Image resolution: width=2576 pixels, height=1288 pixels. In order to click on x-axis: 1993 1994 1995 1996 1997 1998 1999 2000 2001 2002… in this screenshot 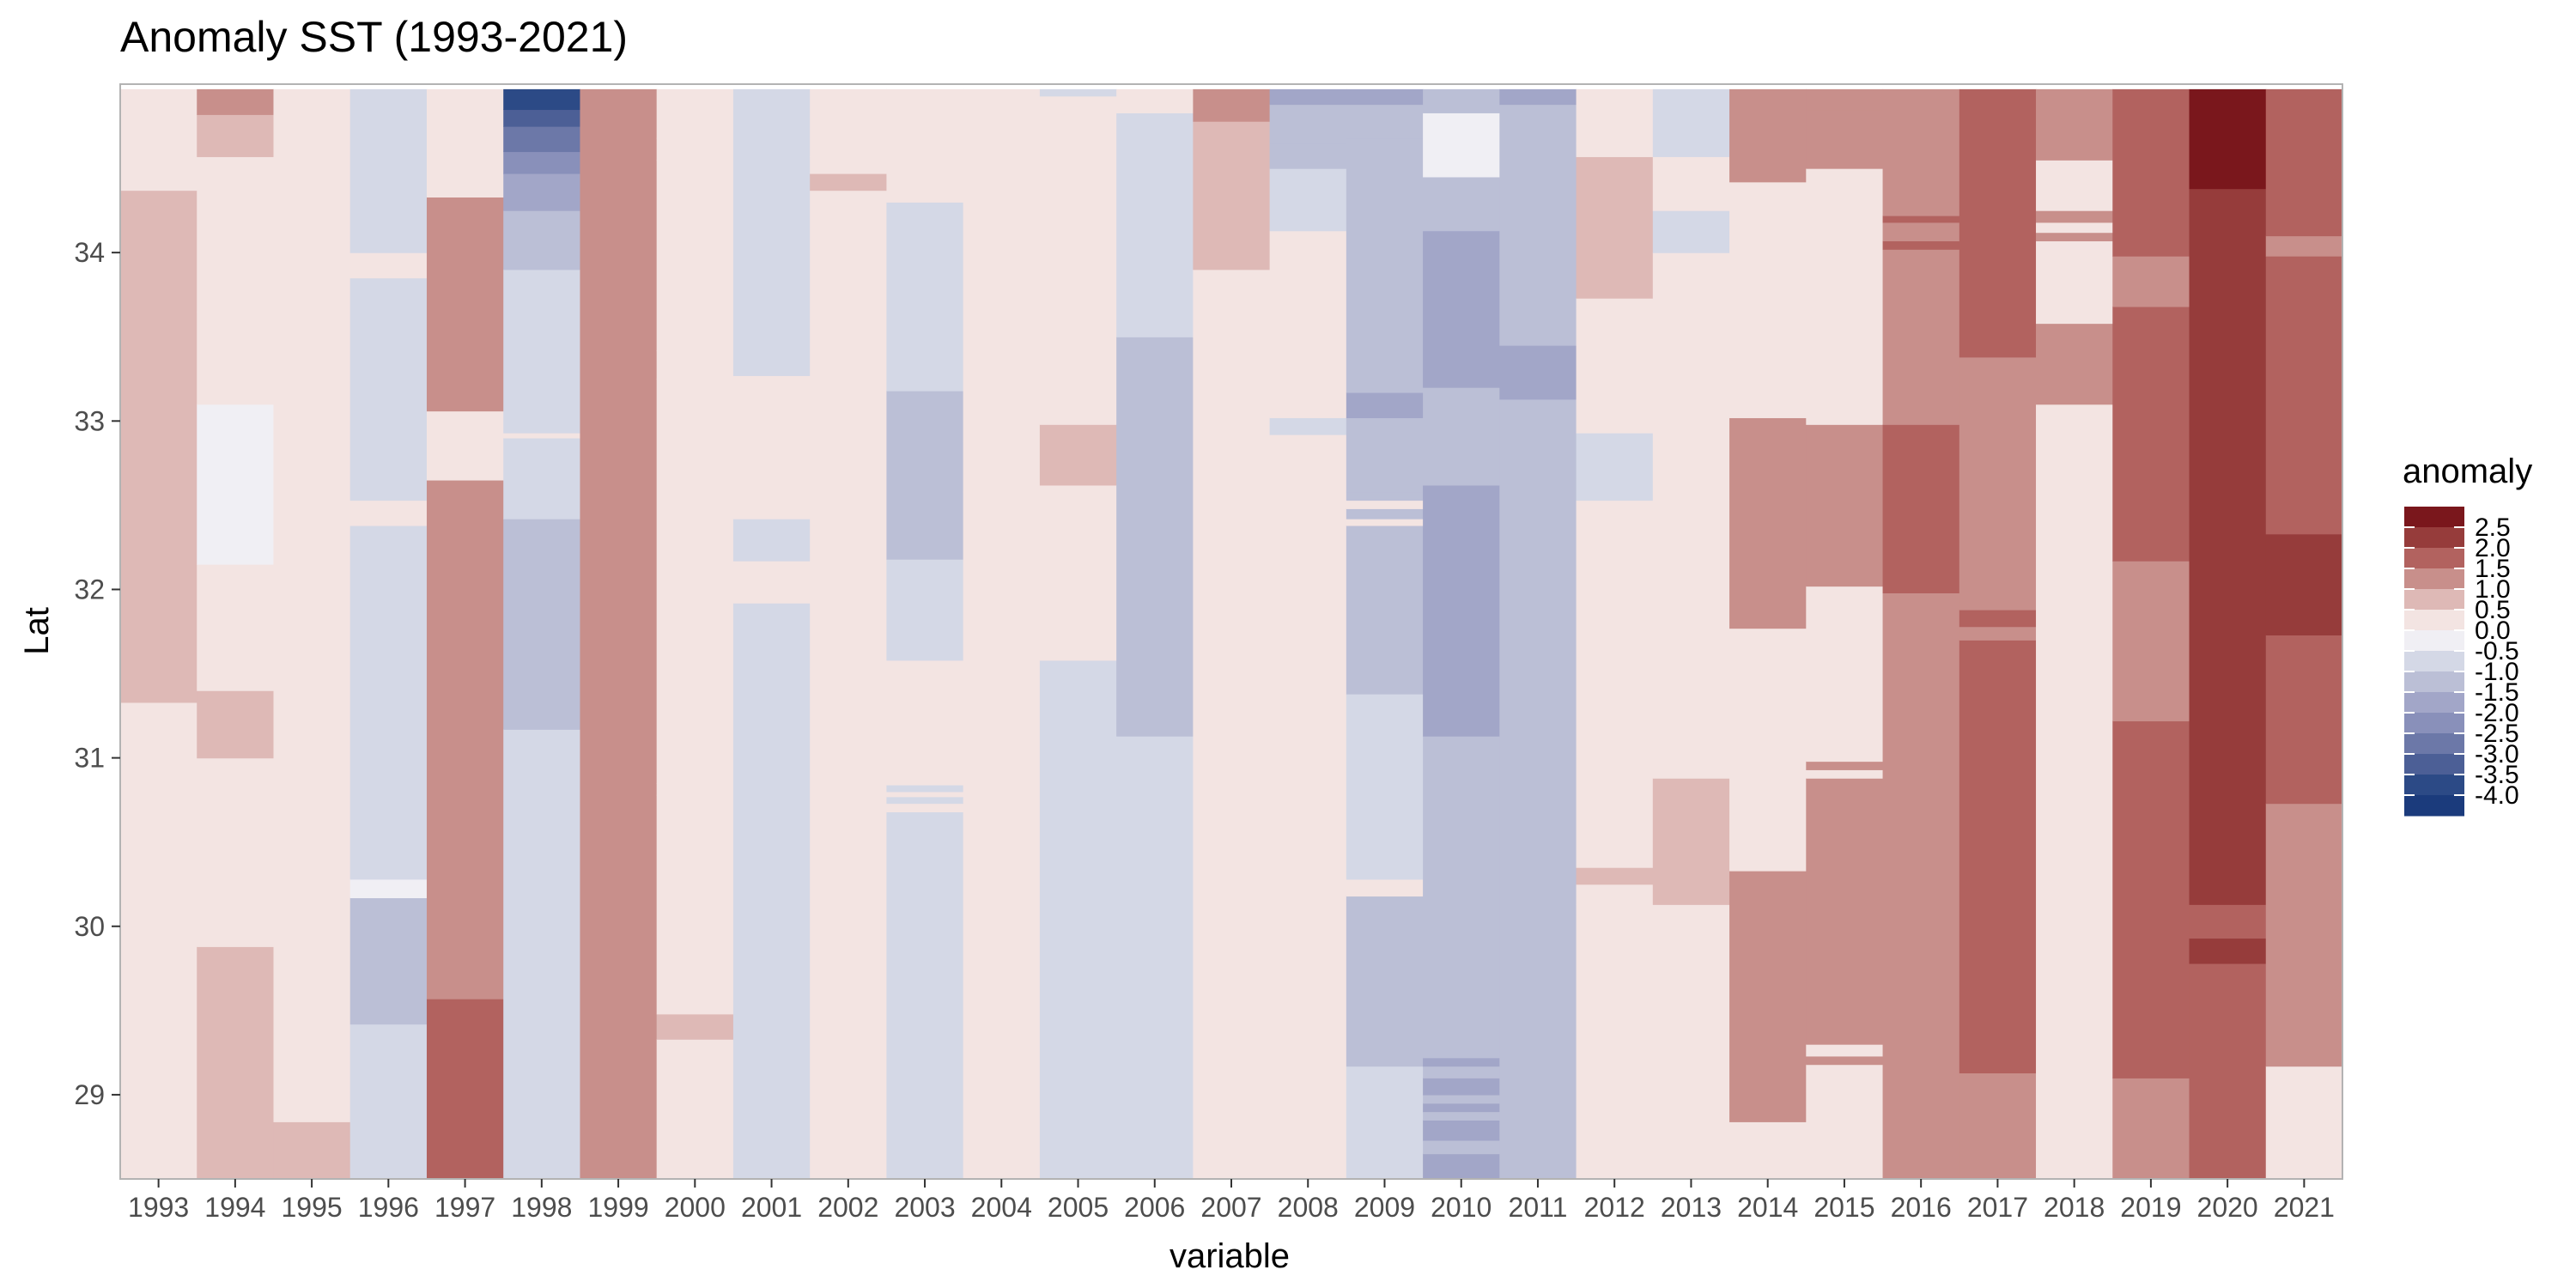, I will do `click(1232, 1201)`.